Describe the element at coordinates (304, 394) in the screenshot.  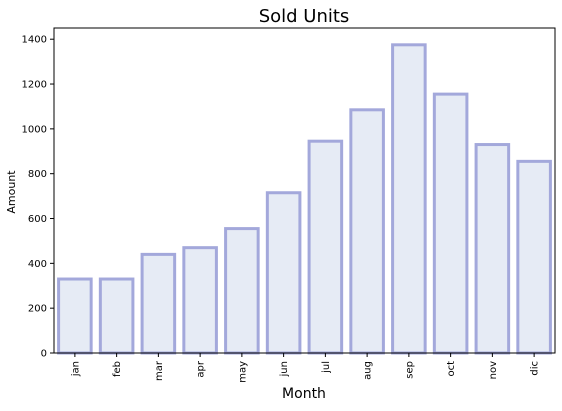
I see `x-axis-label: Month` at that location.